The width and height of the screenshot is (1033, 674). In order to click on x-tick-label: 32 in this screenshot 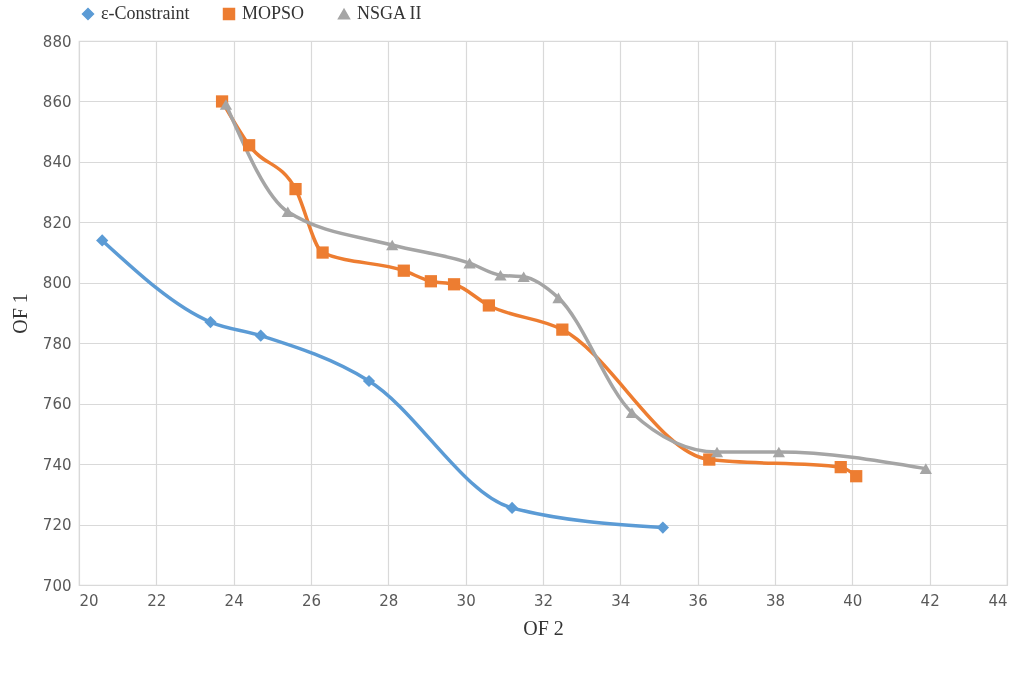, I will do `click(543, 600)`.